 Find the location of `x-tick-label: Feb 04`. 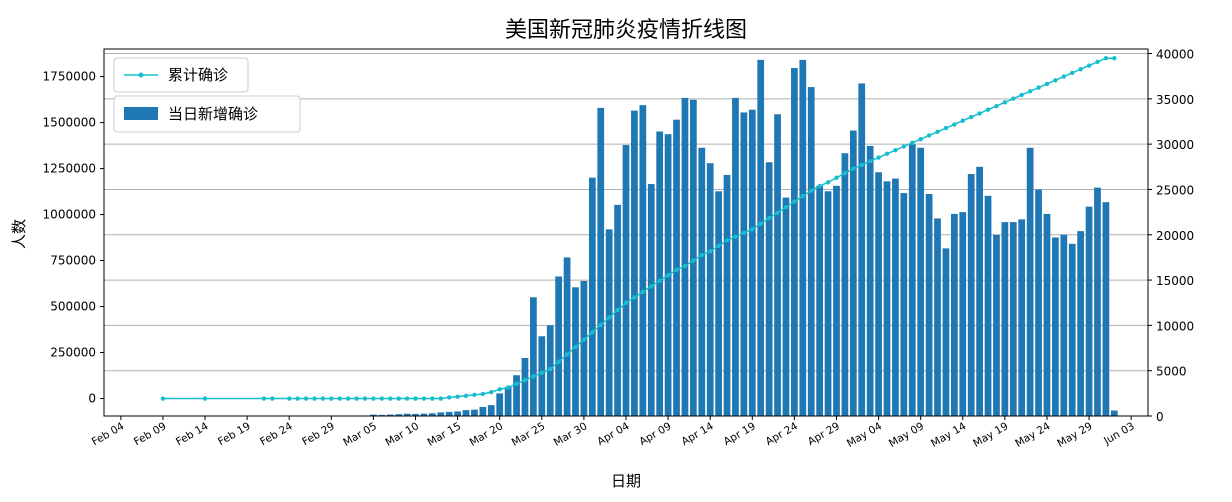

x-tick-label: Feb 04 is located at coordinates (108, 434).